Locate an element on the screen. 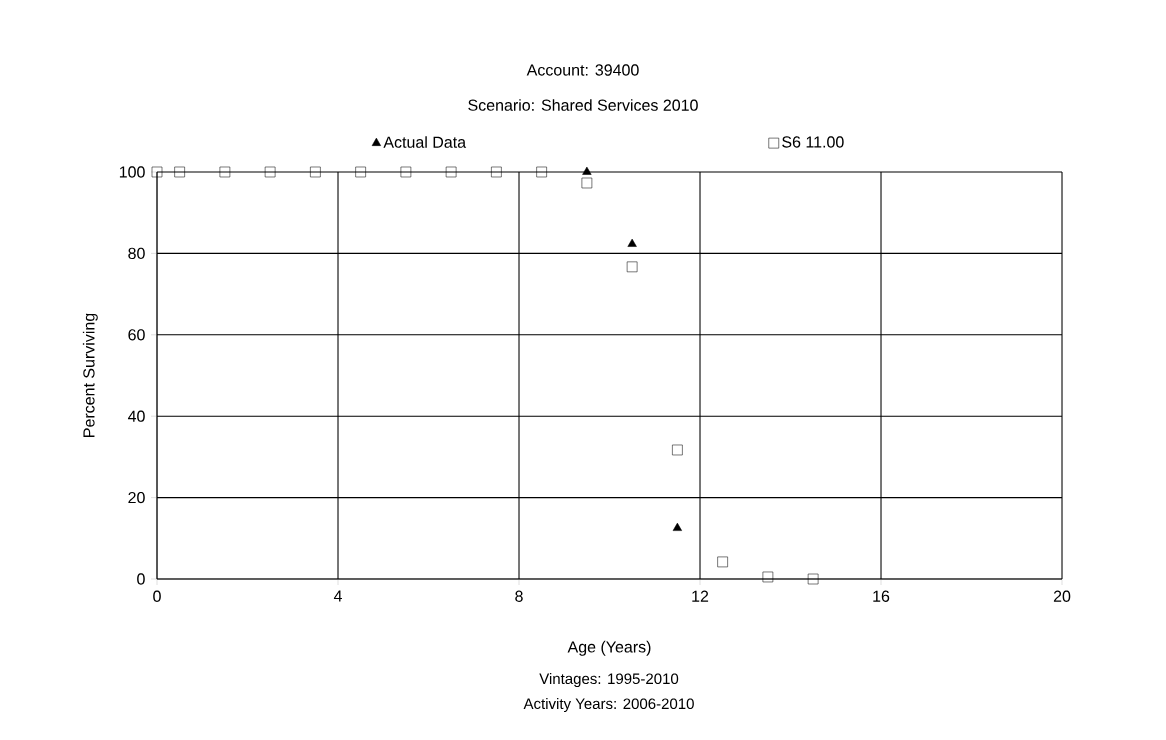 The height and width of the screenshot is (740, 1166). x-tick-label: 12 is located at coordinates (700, 596).